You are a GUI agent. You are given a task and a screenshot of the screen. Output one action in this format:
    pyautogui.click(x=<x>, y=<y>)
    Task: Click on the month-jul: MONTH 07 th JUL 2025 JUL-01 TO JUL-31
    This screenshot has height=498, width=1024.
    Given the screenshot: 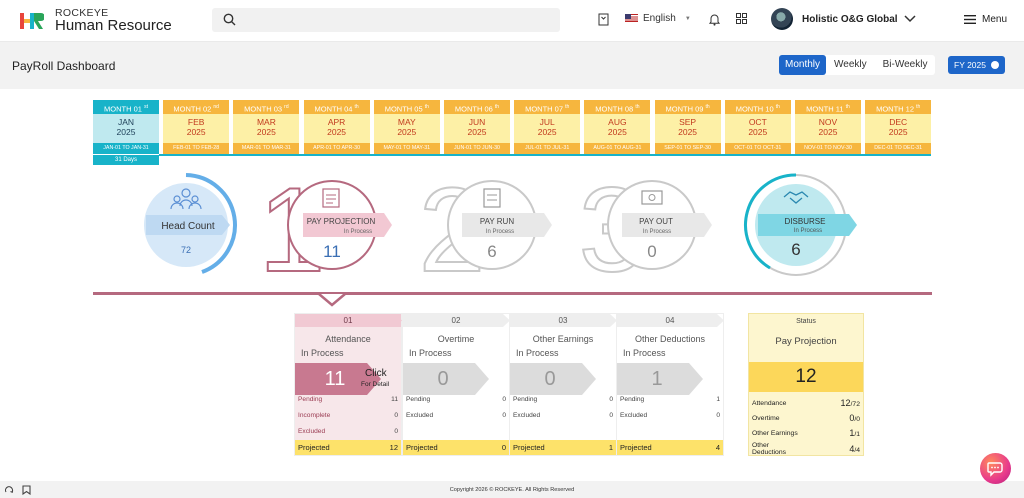 What is the action you would take?
    pyautogui.click(x=547, y=127)
    